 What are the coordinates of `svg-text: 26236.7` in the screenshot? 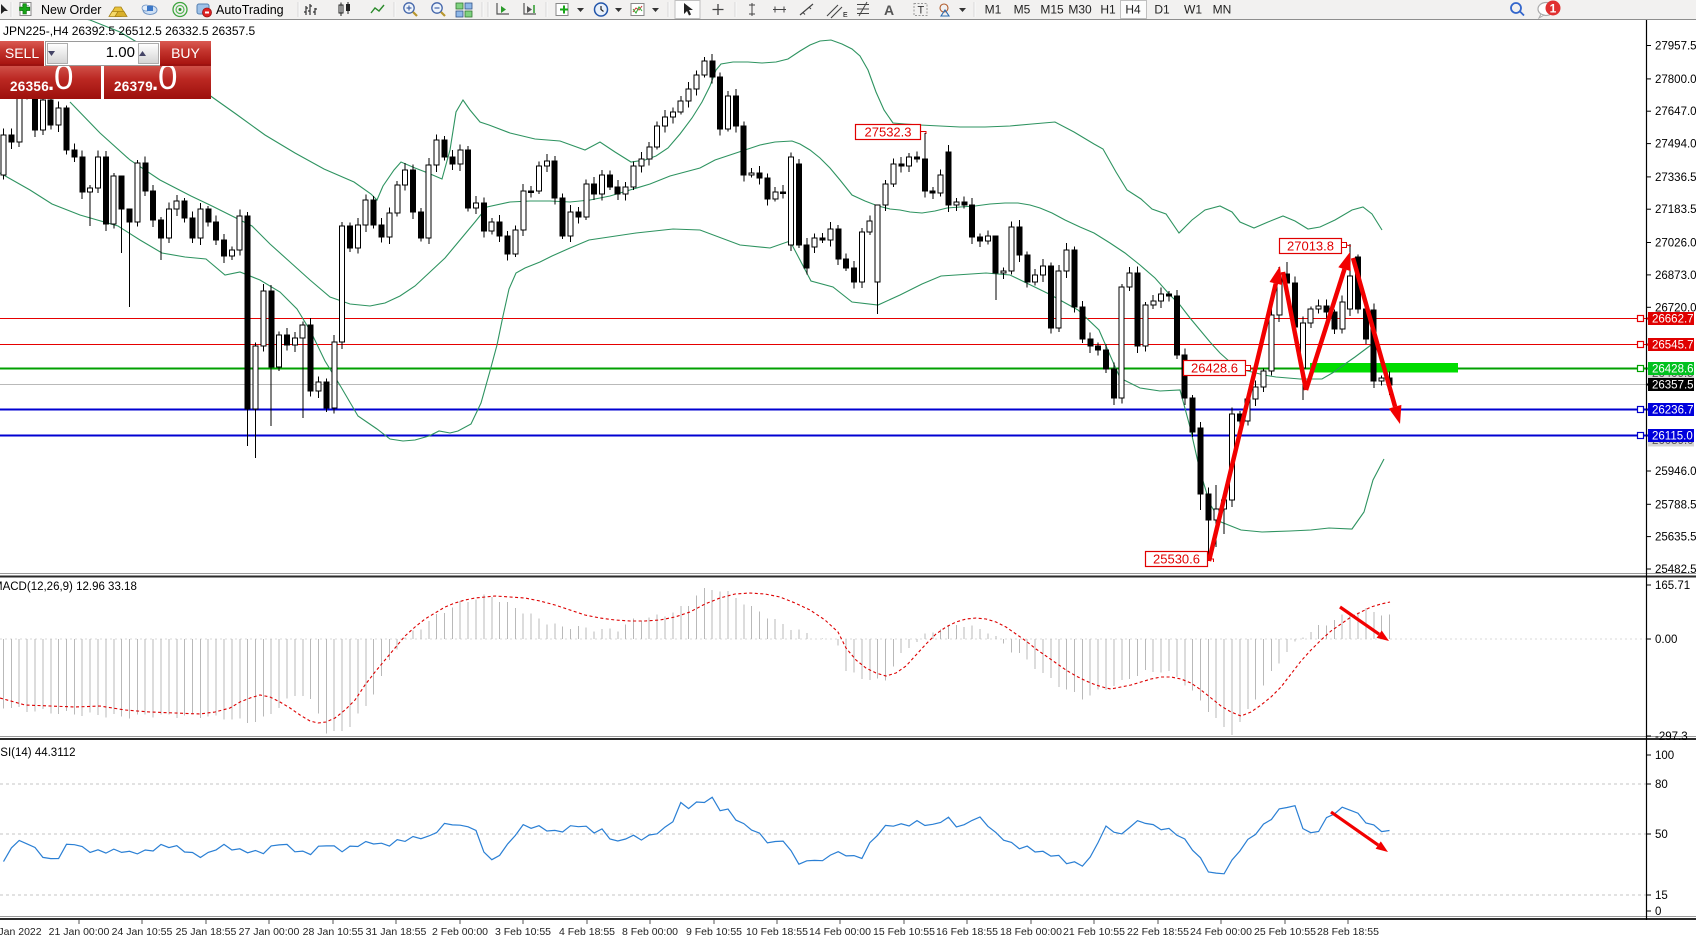 It's located at (1673, 411).